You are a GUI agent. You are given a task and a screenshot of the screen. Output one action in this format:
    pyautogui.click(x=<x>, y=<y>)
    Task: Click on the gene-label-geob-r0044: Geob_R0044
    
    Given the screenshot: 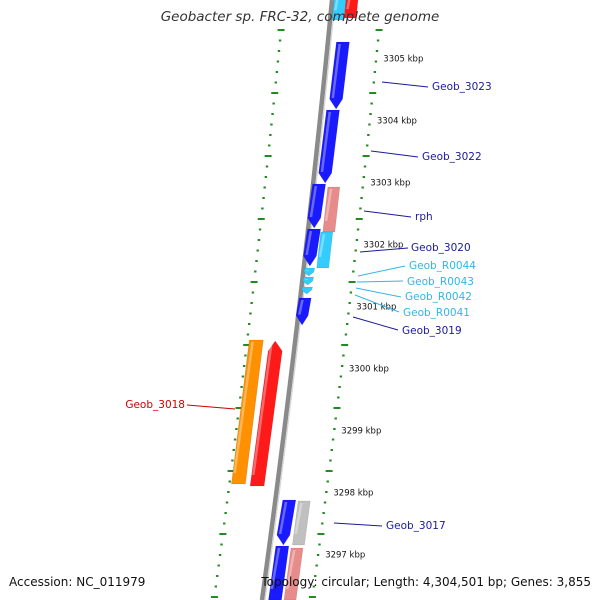 What is the action you would take?
    pyautogui.click(x=442, y=266)
    